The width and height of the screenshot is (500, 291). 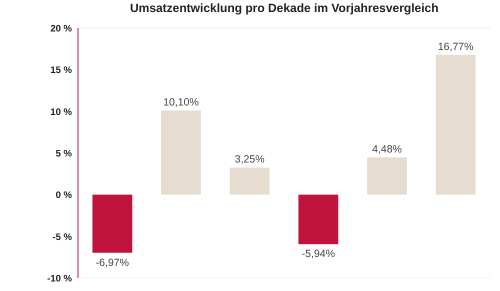 What do you see at coordinates (249, 160) in the screenshot?
I see `data-label: 3,25%` at bounding box center [249, 160].